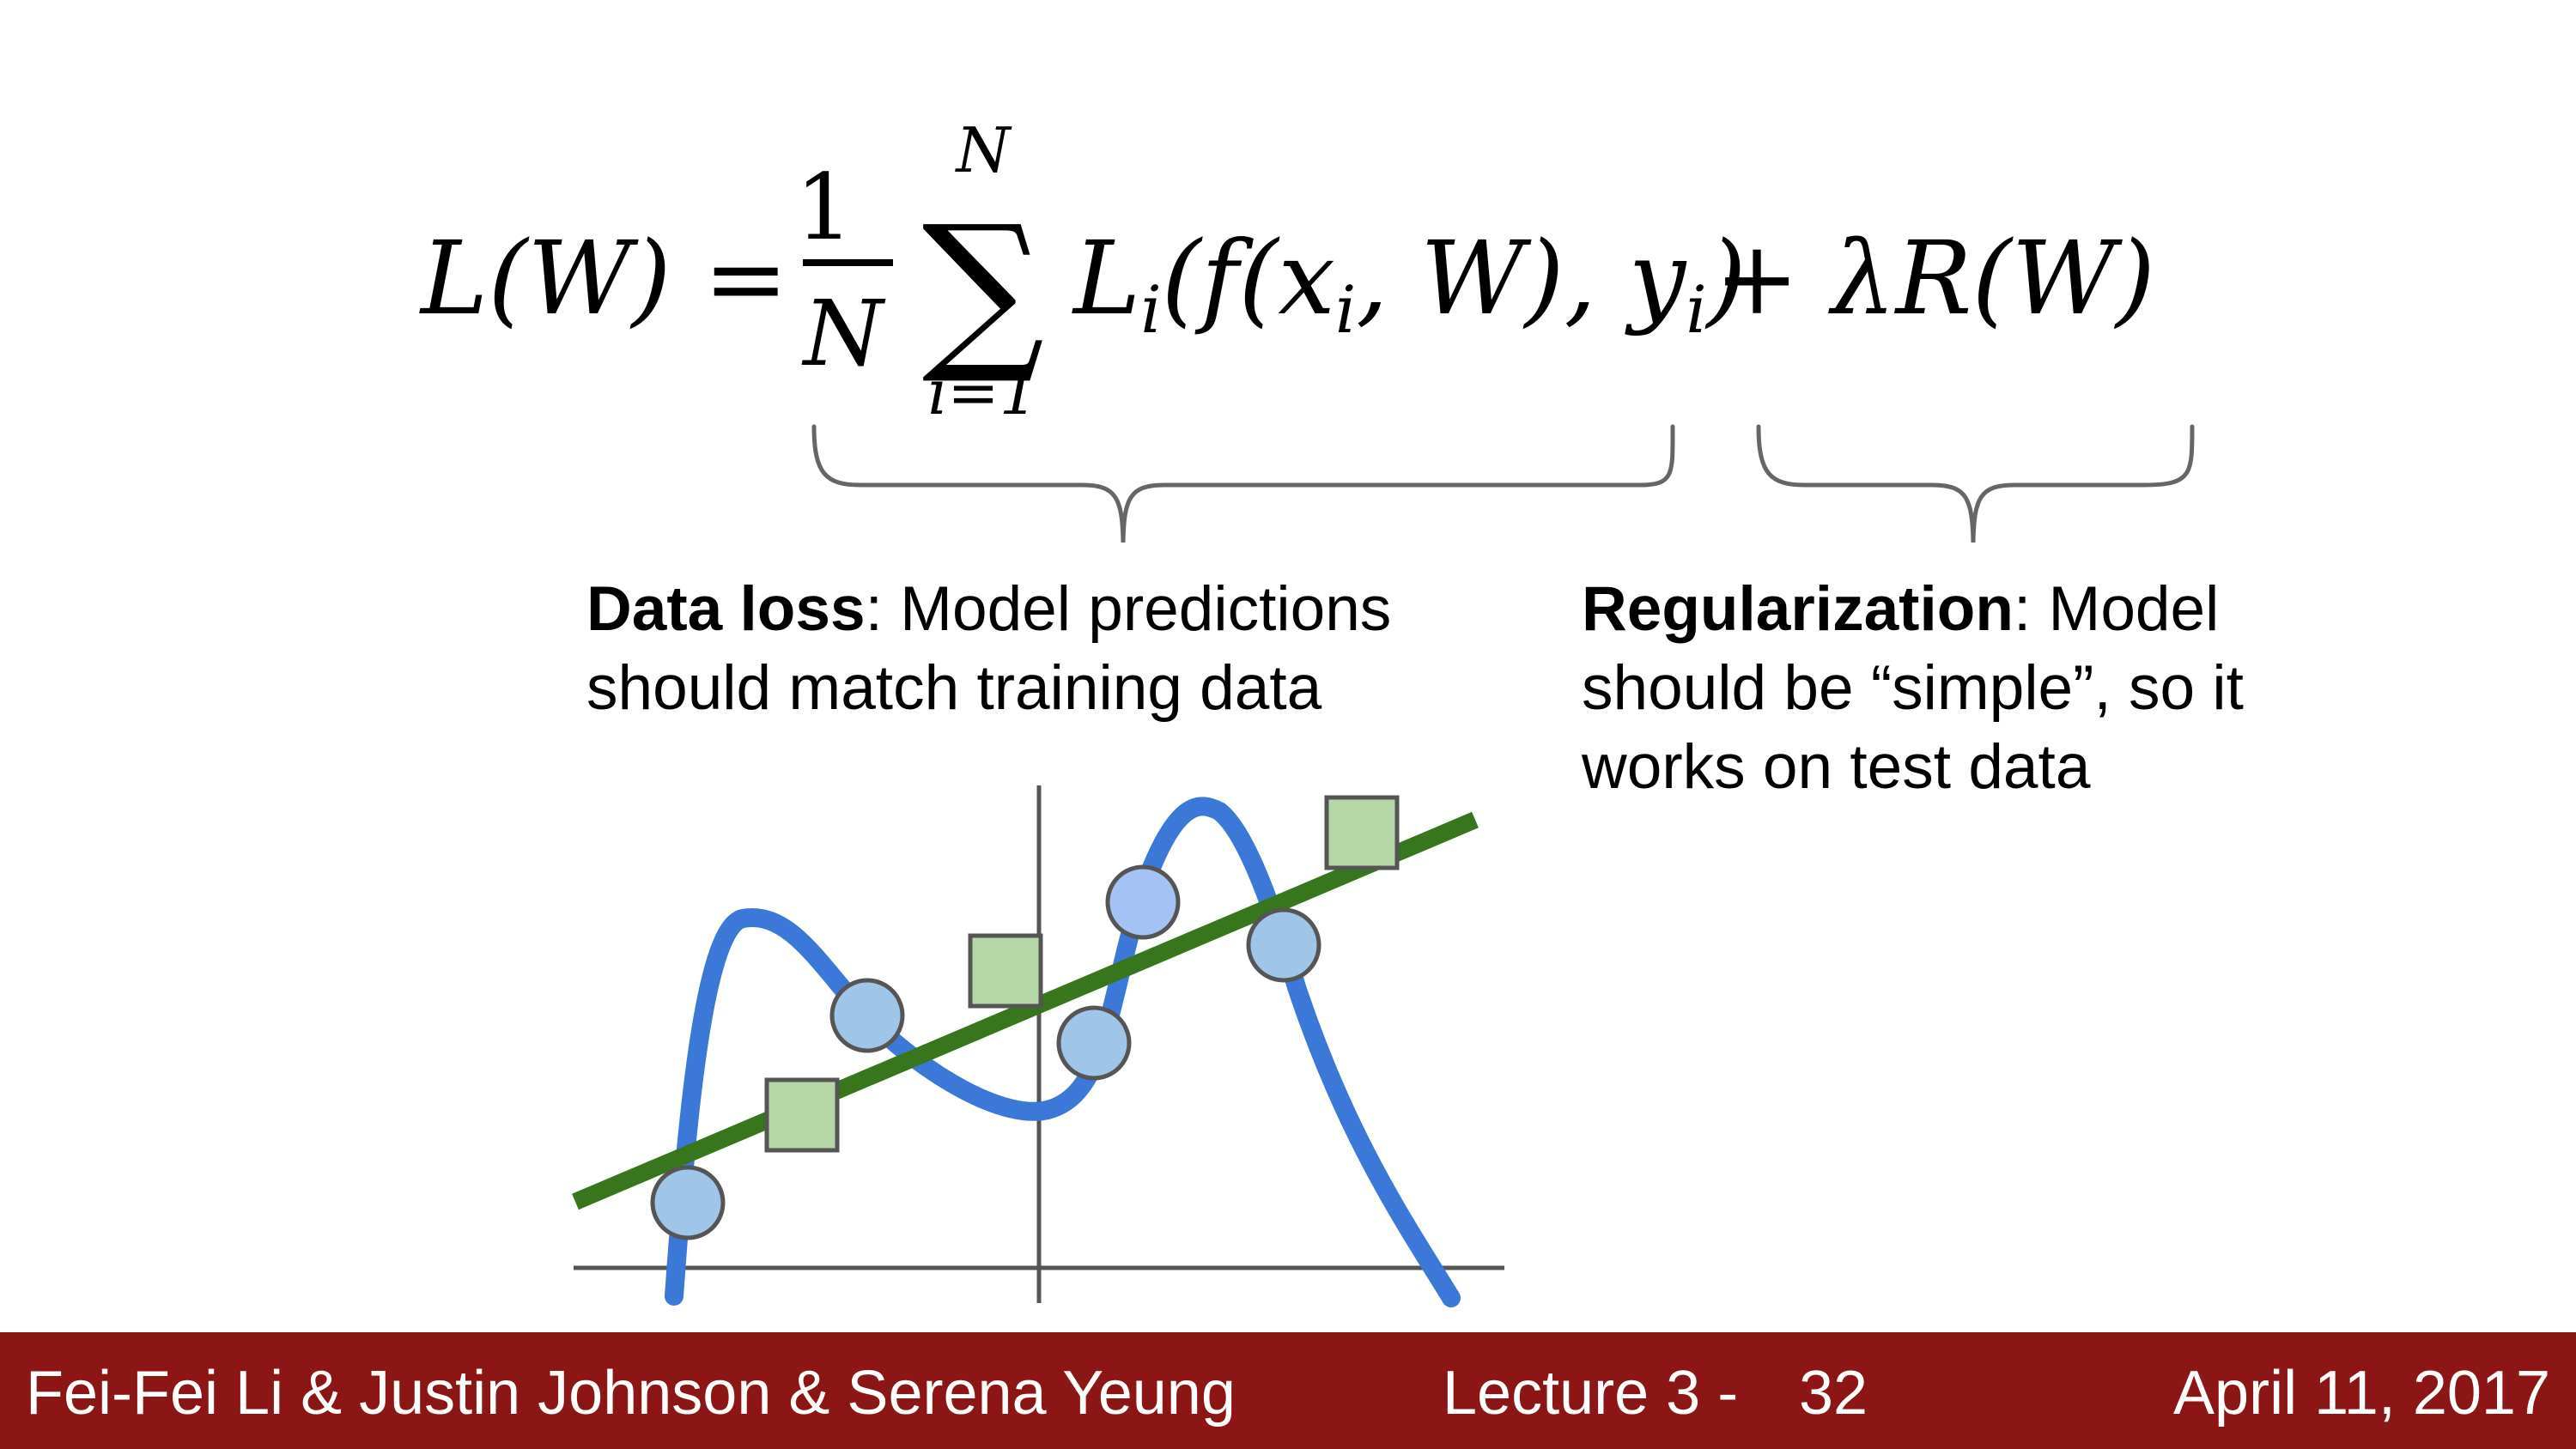 The height and width of the screenshot is (1449, 2576). I want to click on formula-body-sub3: i, so click(1696, 309).